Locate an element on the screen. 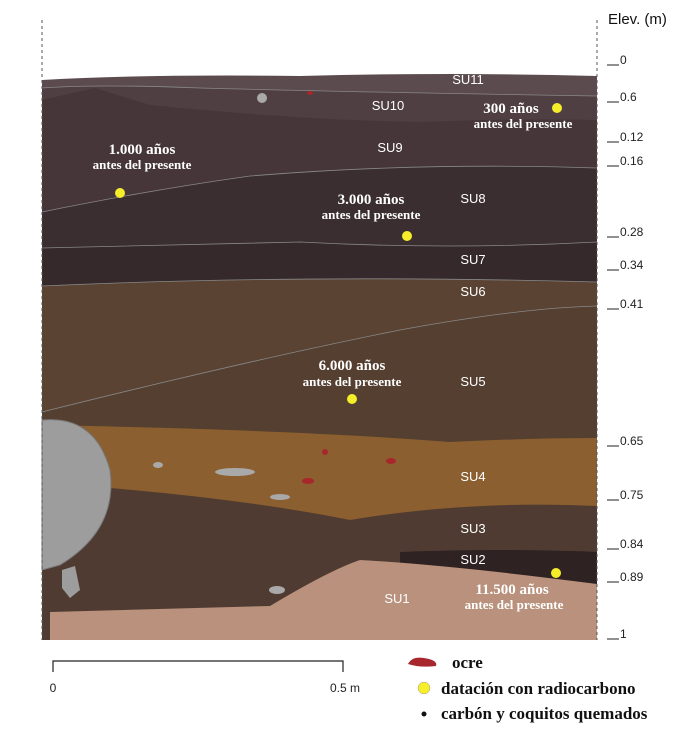  legend-charcoal-icon is located at coordinates (424, 714).